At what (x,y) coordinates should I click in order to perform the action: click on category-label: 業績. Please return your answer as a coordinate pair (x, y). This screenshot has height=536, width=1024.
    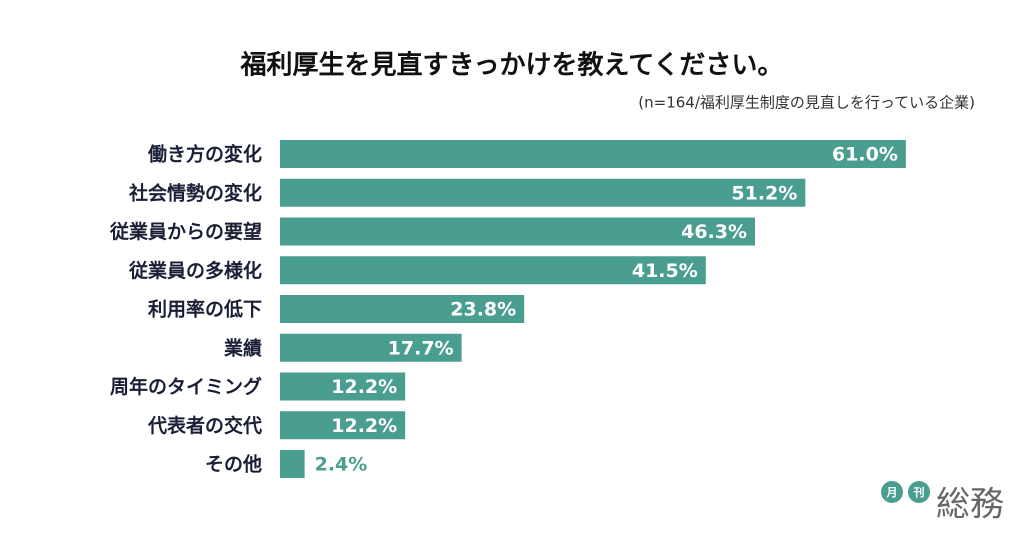
    Looking at the image, I should click on (242, 347).